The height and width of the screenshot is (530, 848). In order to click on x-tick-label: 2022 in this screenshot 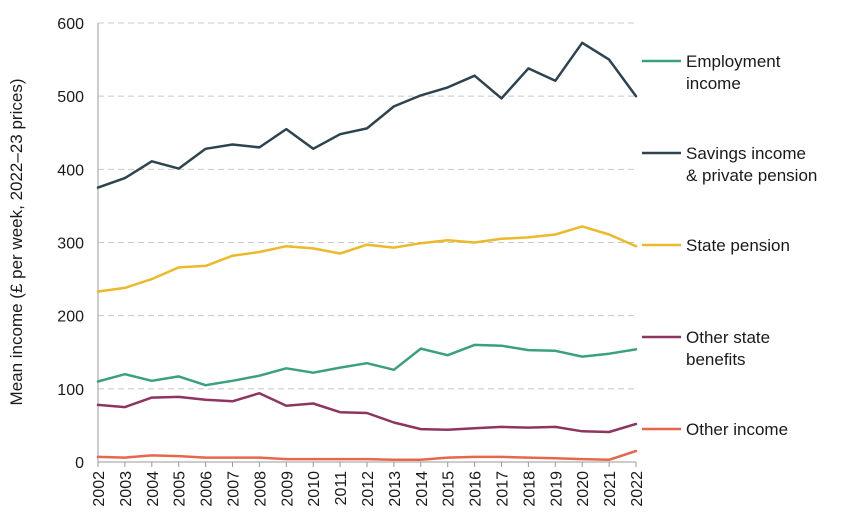, I will do `click(637, 489)`.